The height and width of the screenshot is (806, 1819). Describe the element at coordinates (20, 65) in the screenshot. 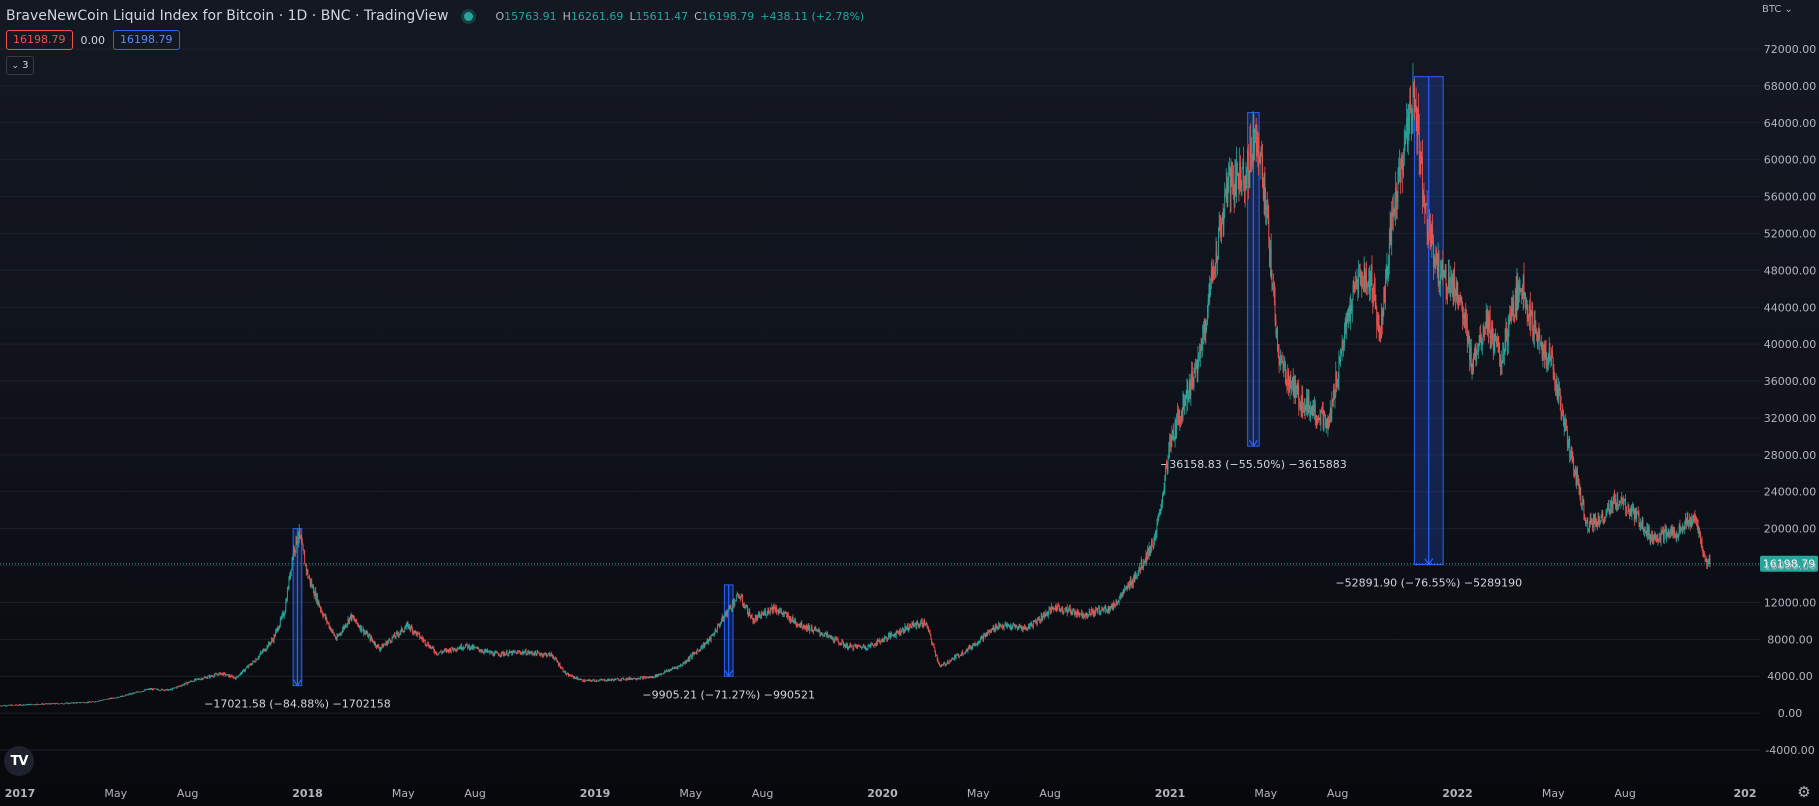

I see `indicators-toggle-button: ⌄ 3` at that location.